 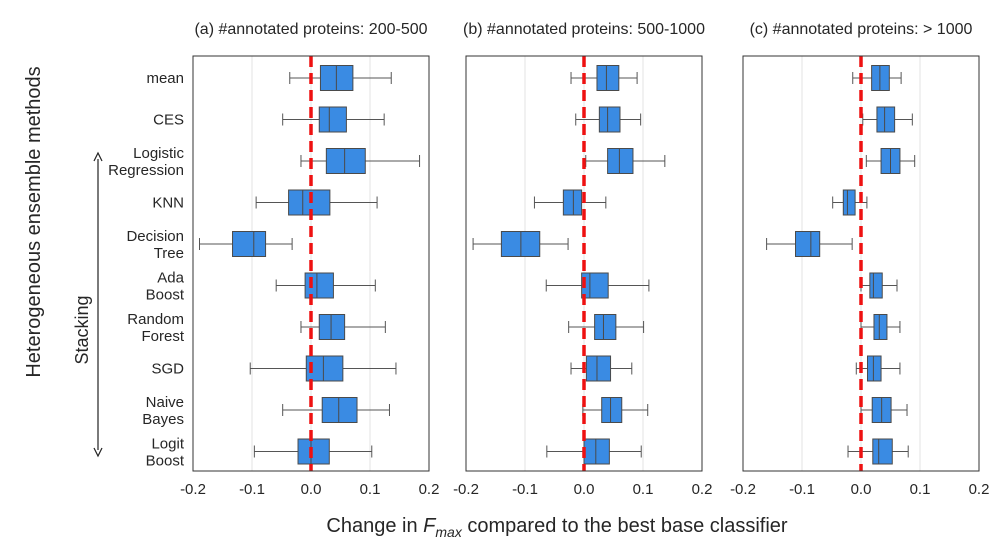 I want to click on category-label: Random, so click(x=155, y=319).